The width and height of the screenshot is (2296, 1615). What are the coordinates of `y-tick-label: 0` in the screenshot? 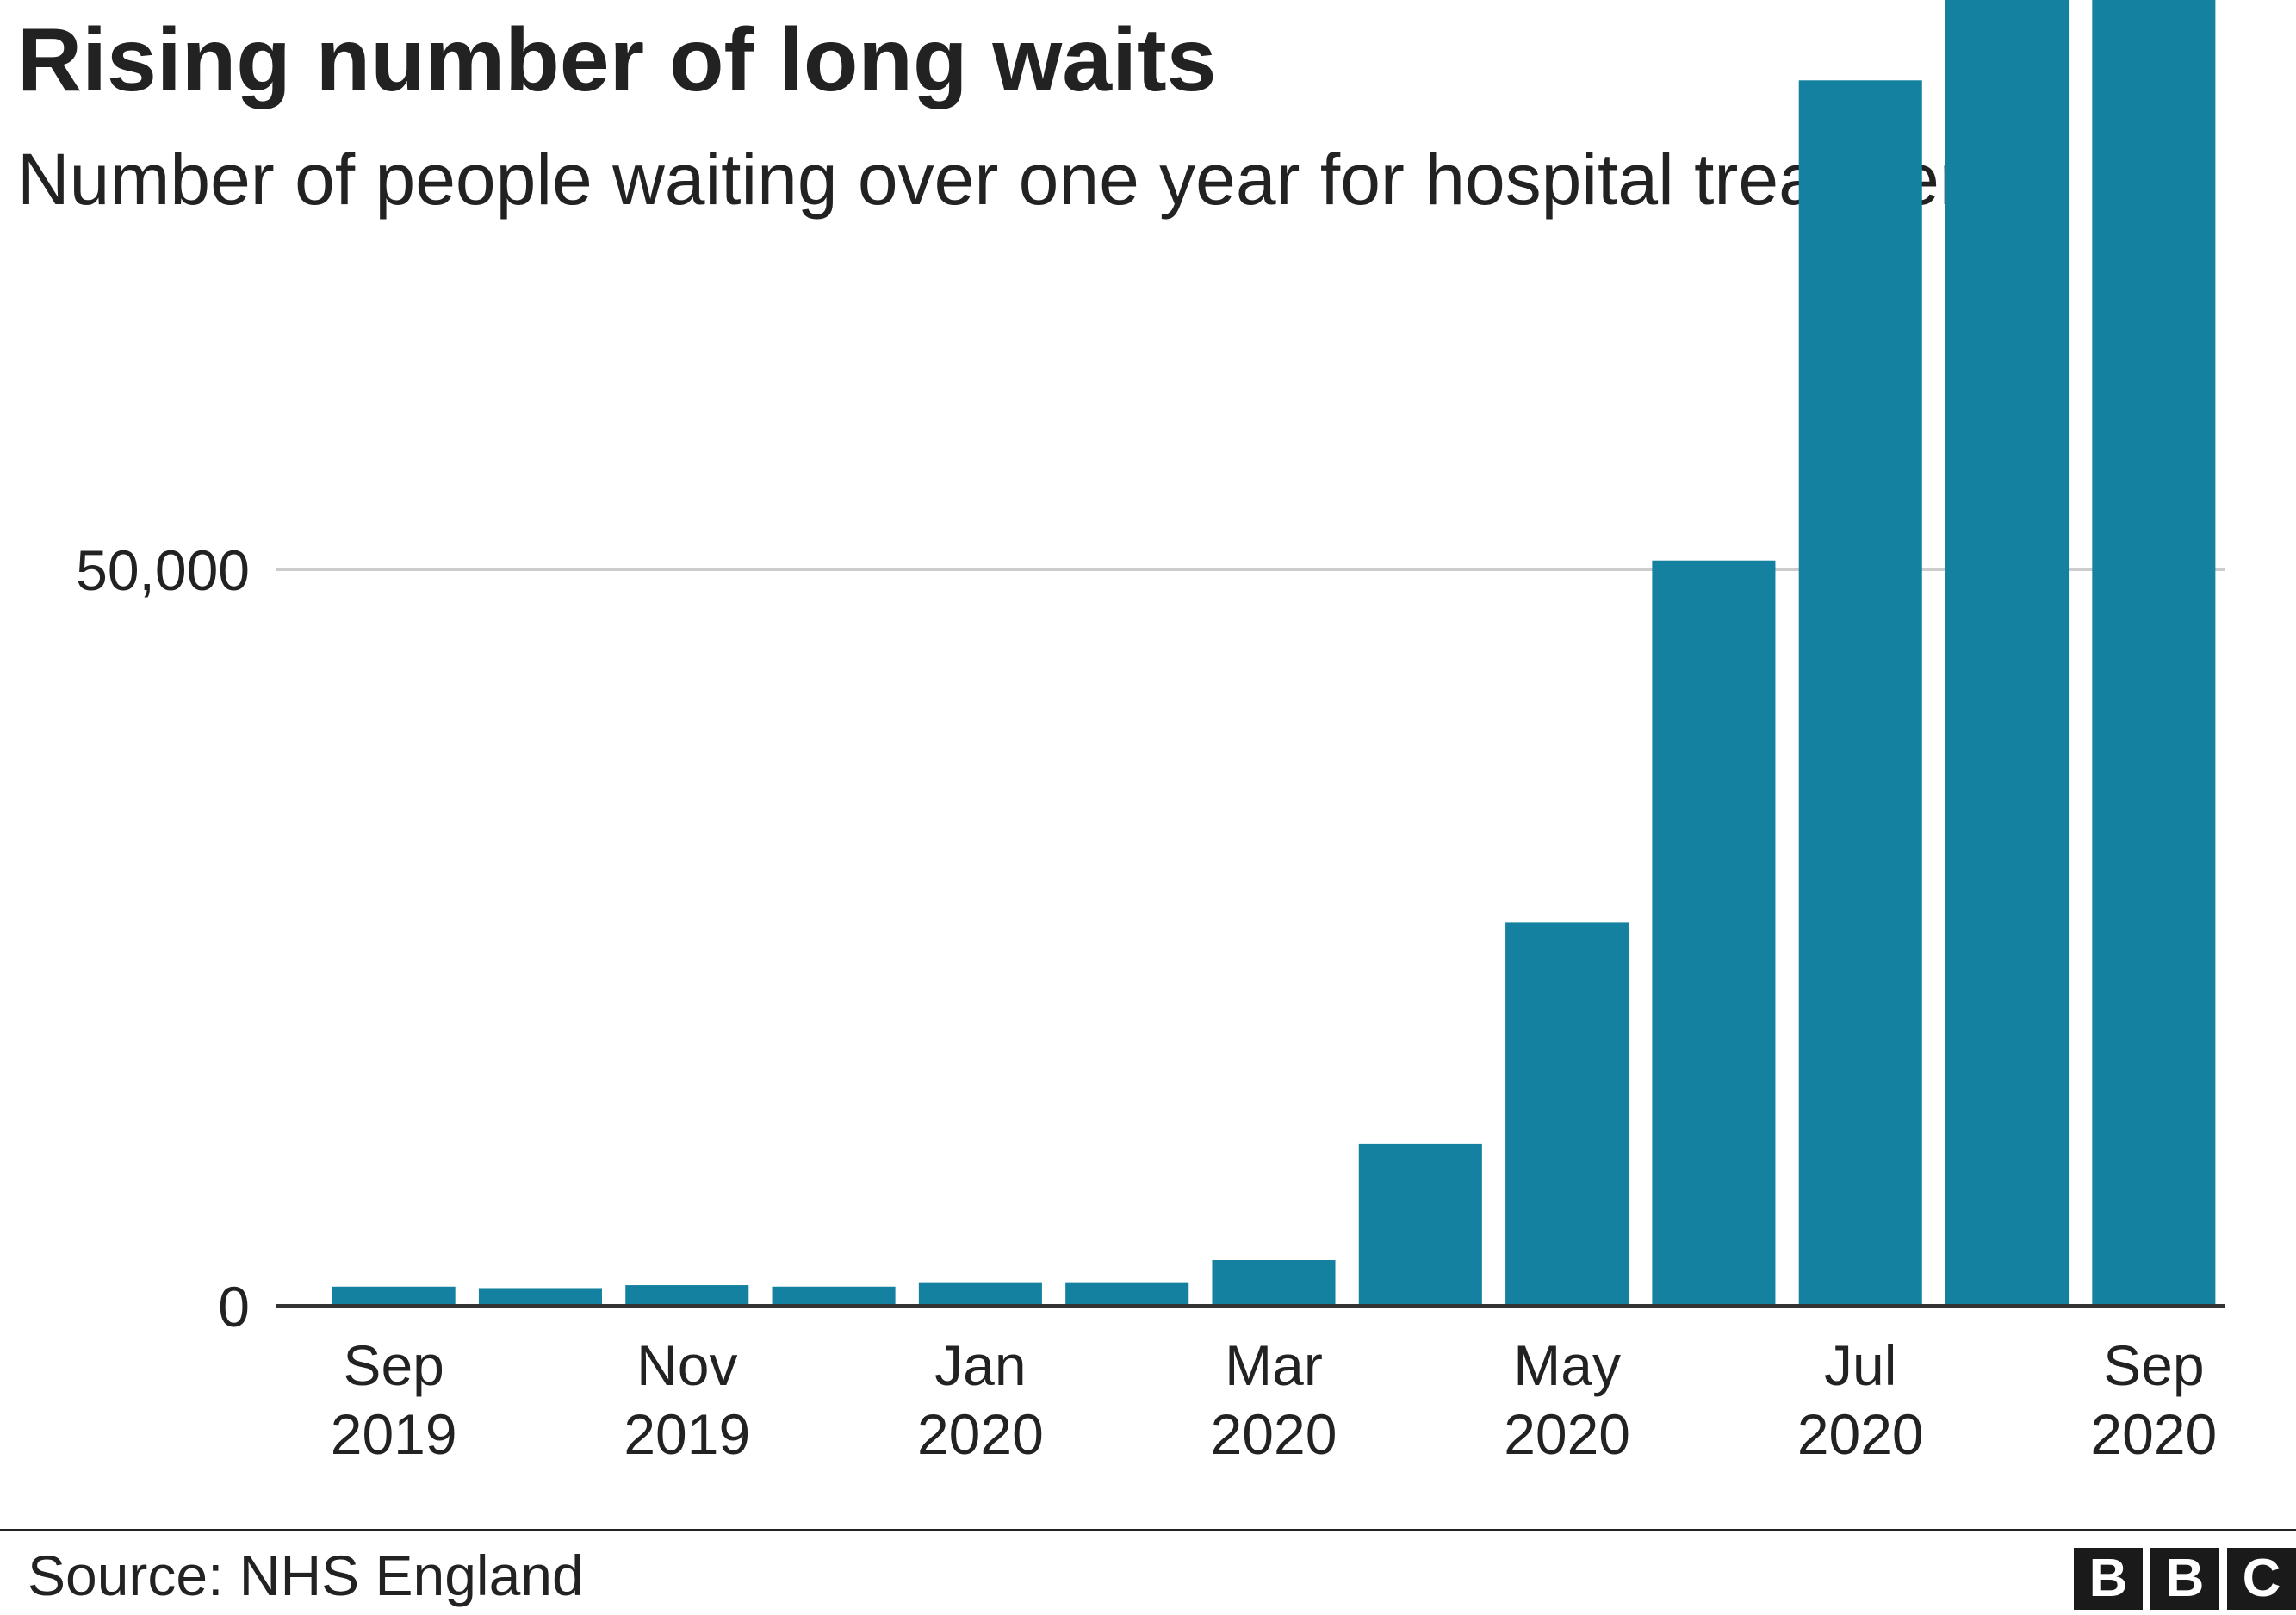 It's located at (234, 1307).